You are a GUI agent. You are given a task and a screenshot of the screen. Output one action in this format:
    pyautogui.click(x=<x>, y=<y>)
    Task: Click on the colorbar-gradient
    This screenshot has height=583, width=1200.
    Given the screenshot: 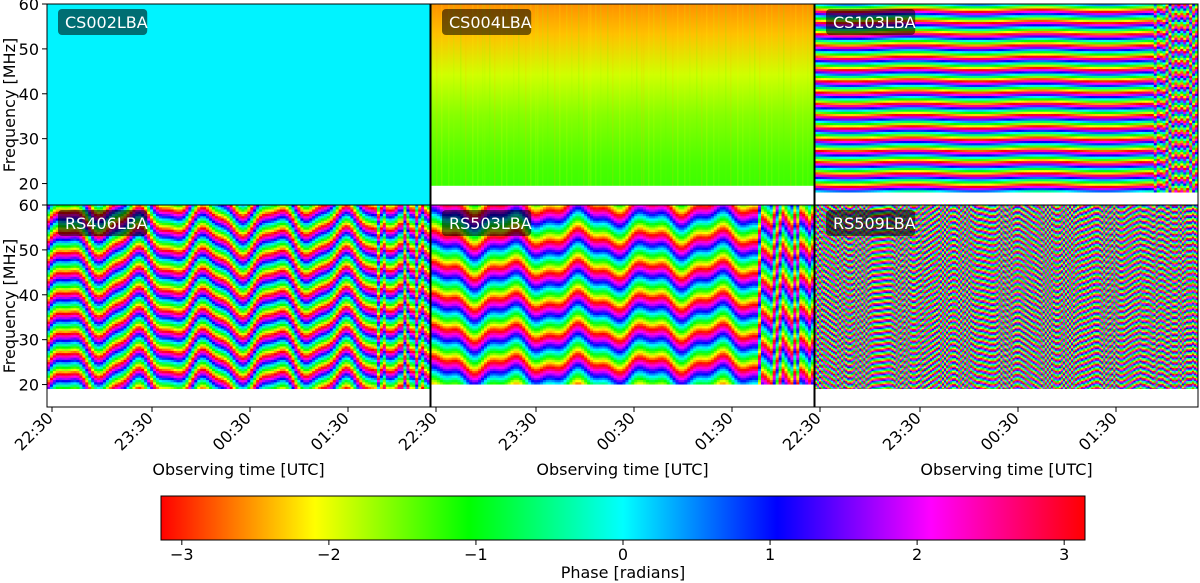 What is the action you would take?
    pyautogui.click(x=623, y=518)
    